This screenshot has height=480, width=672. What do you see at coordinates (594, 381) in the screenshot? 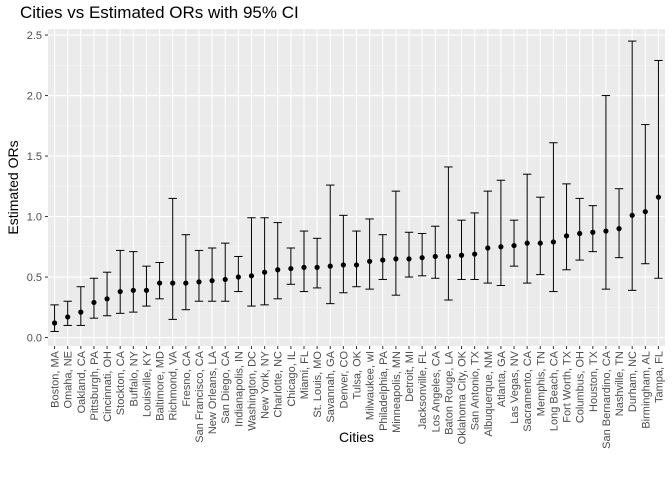
I see `x-tick-label: Houston, TX` at bounding box center [594, 381].